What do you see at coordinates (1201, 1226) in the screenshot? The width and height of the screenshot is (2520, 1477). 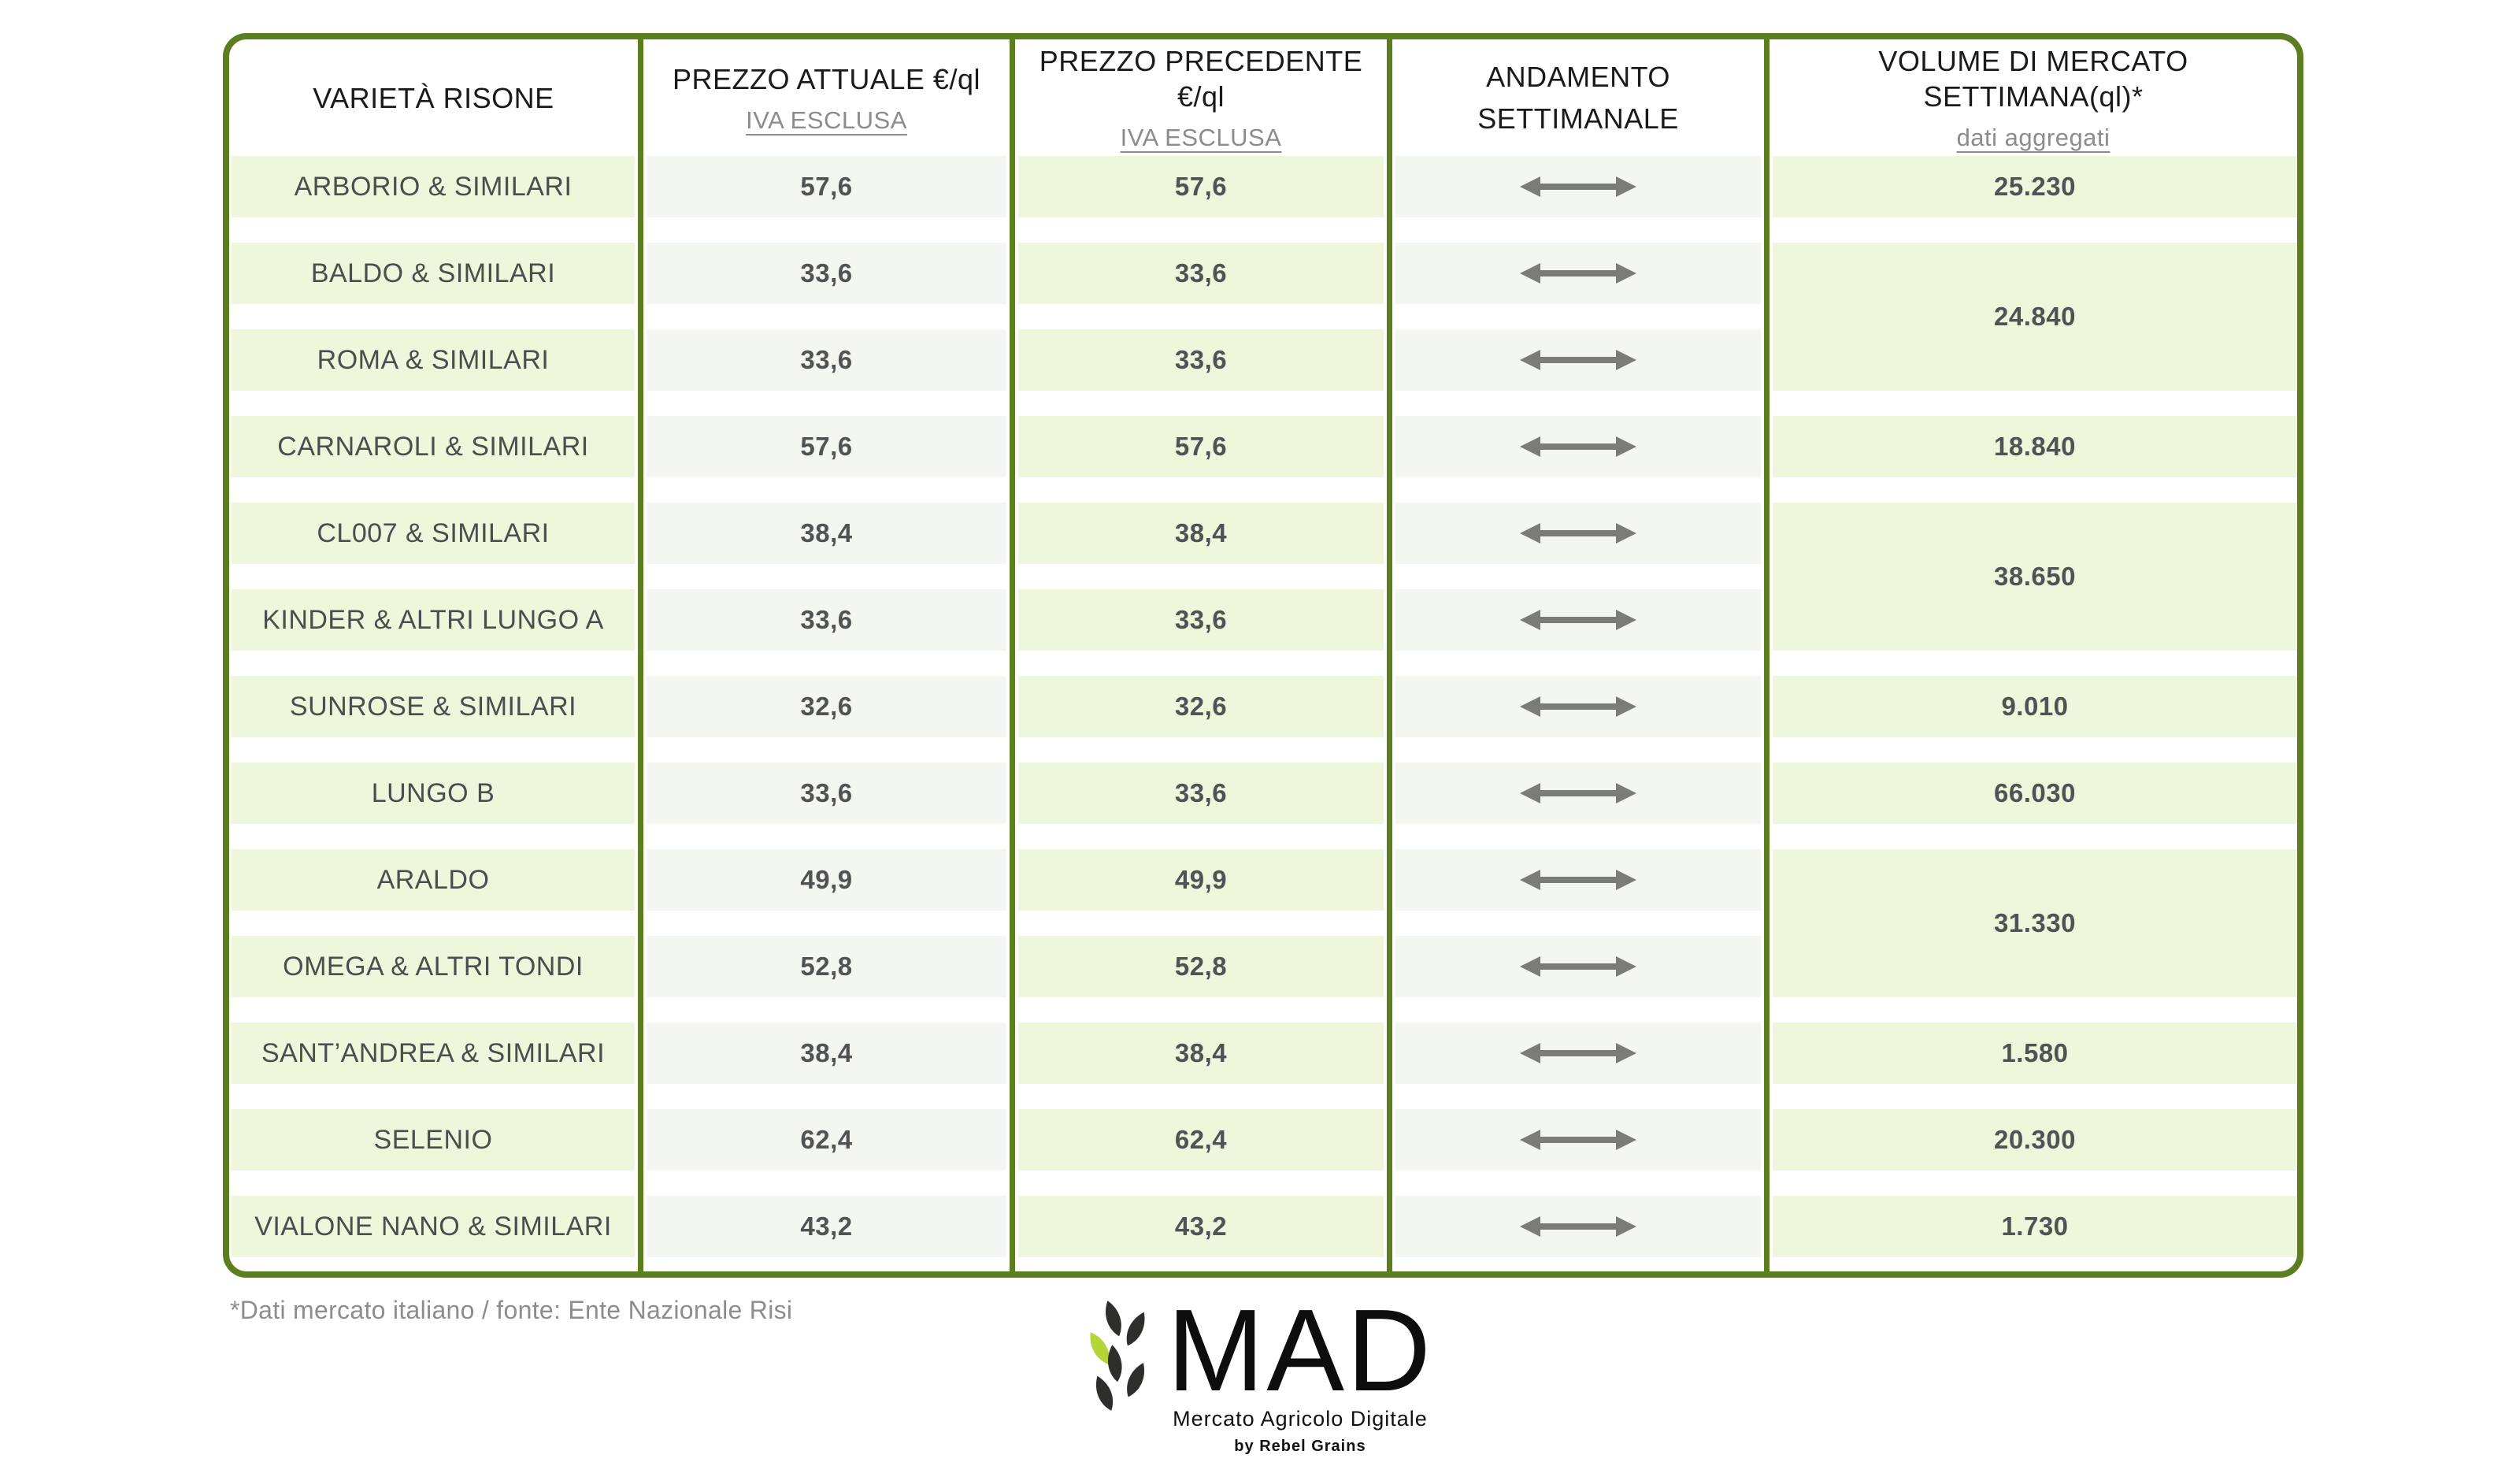 I see `previous-price-cell: 43,2` at bounding box center [1201, 1226].